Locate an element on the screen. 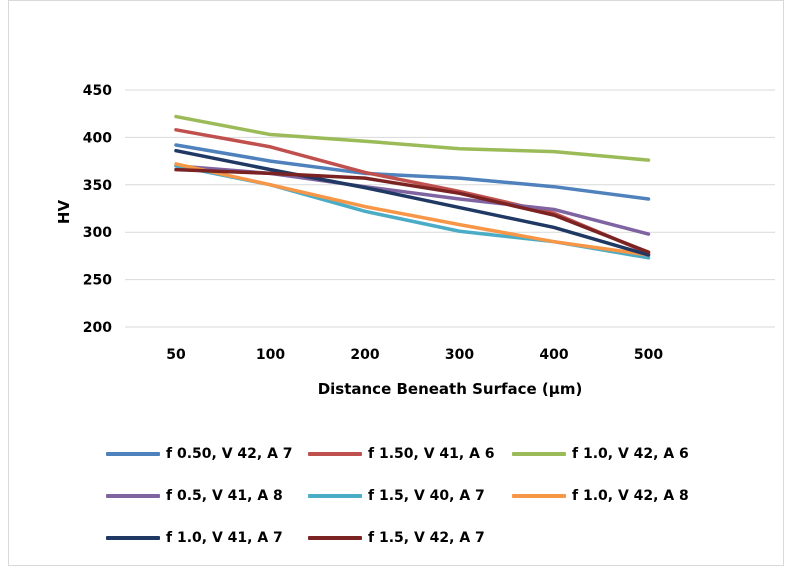 This screenshot has height=568, width=793. x-tick-label: 50 is located at coordinates (176, 355).